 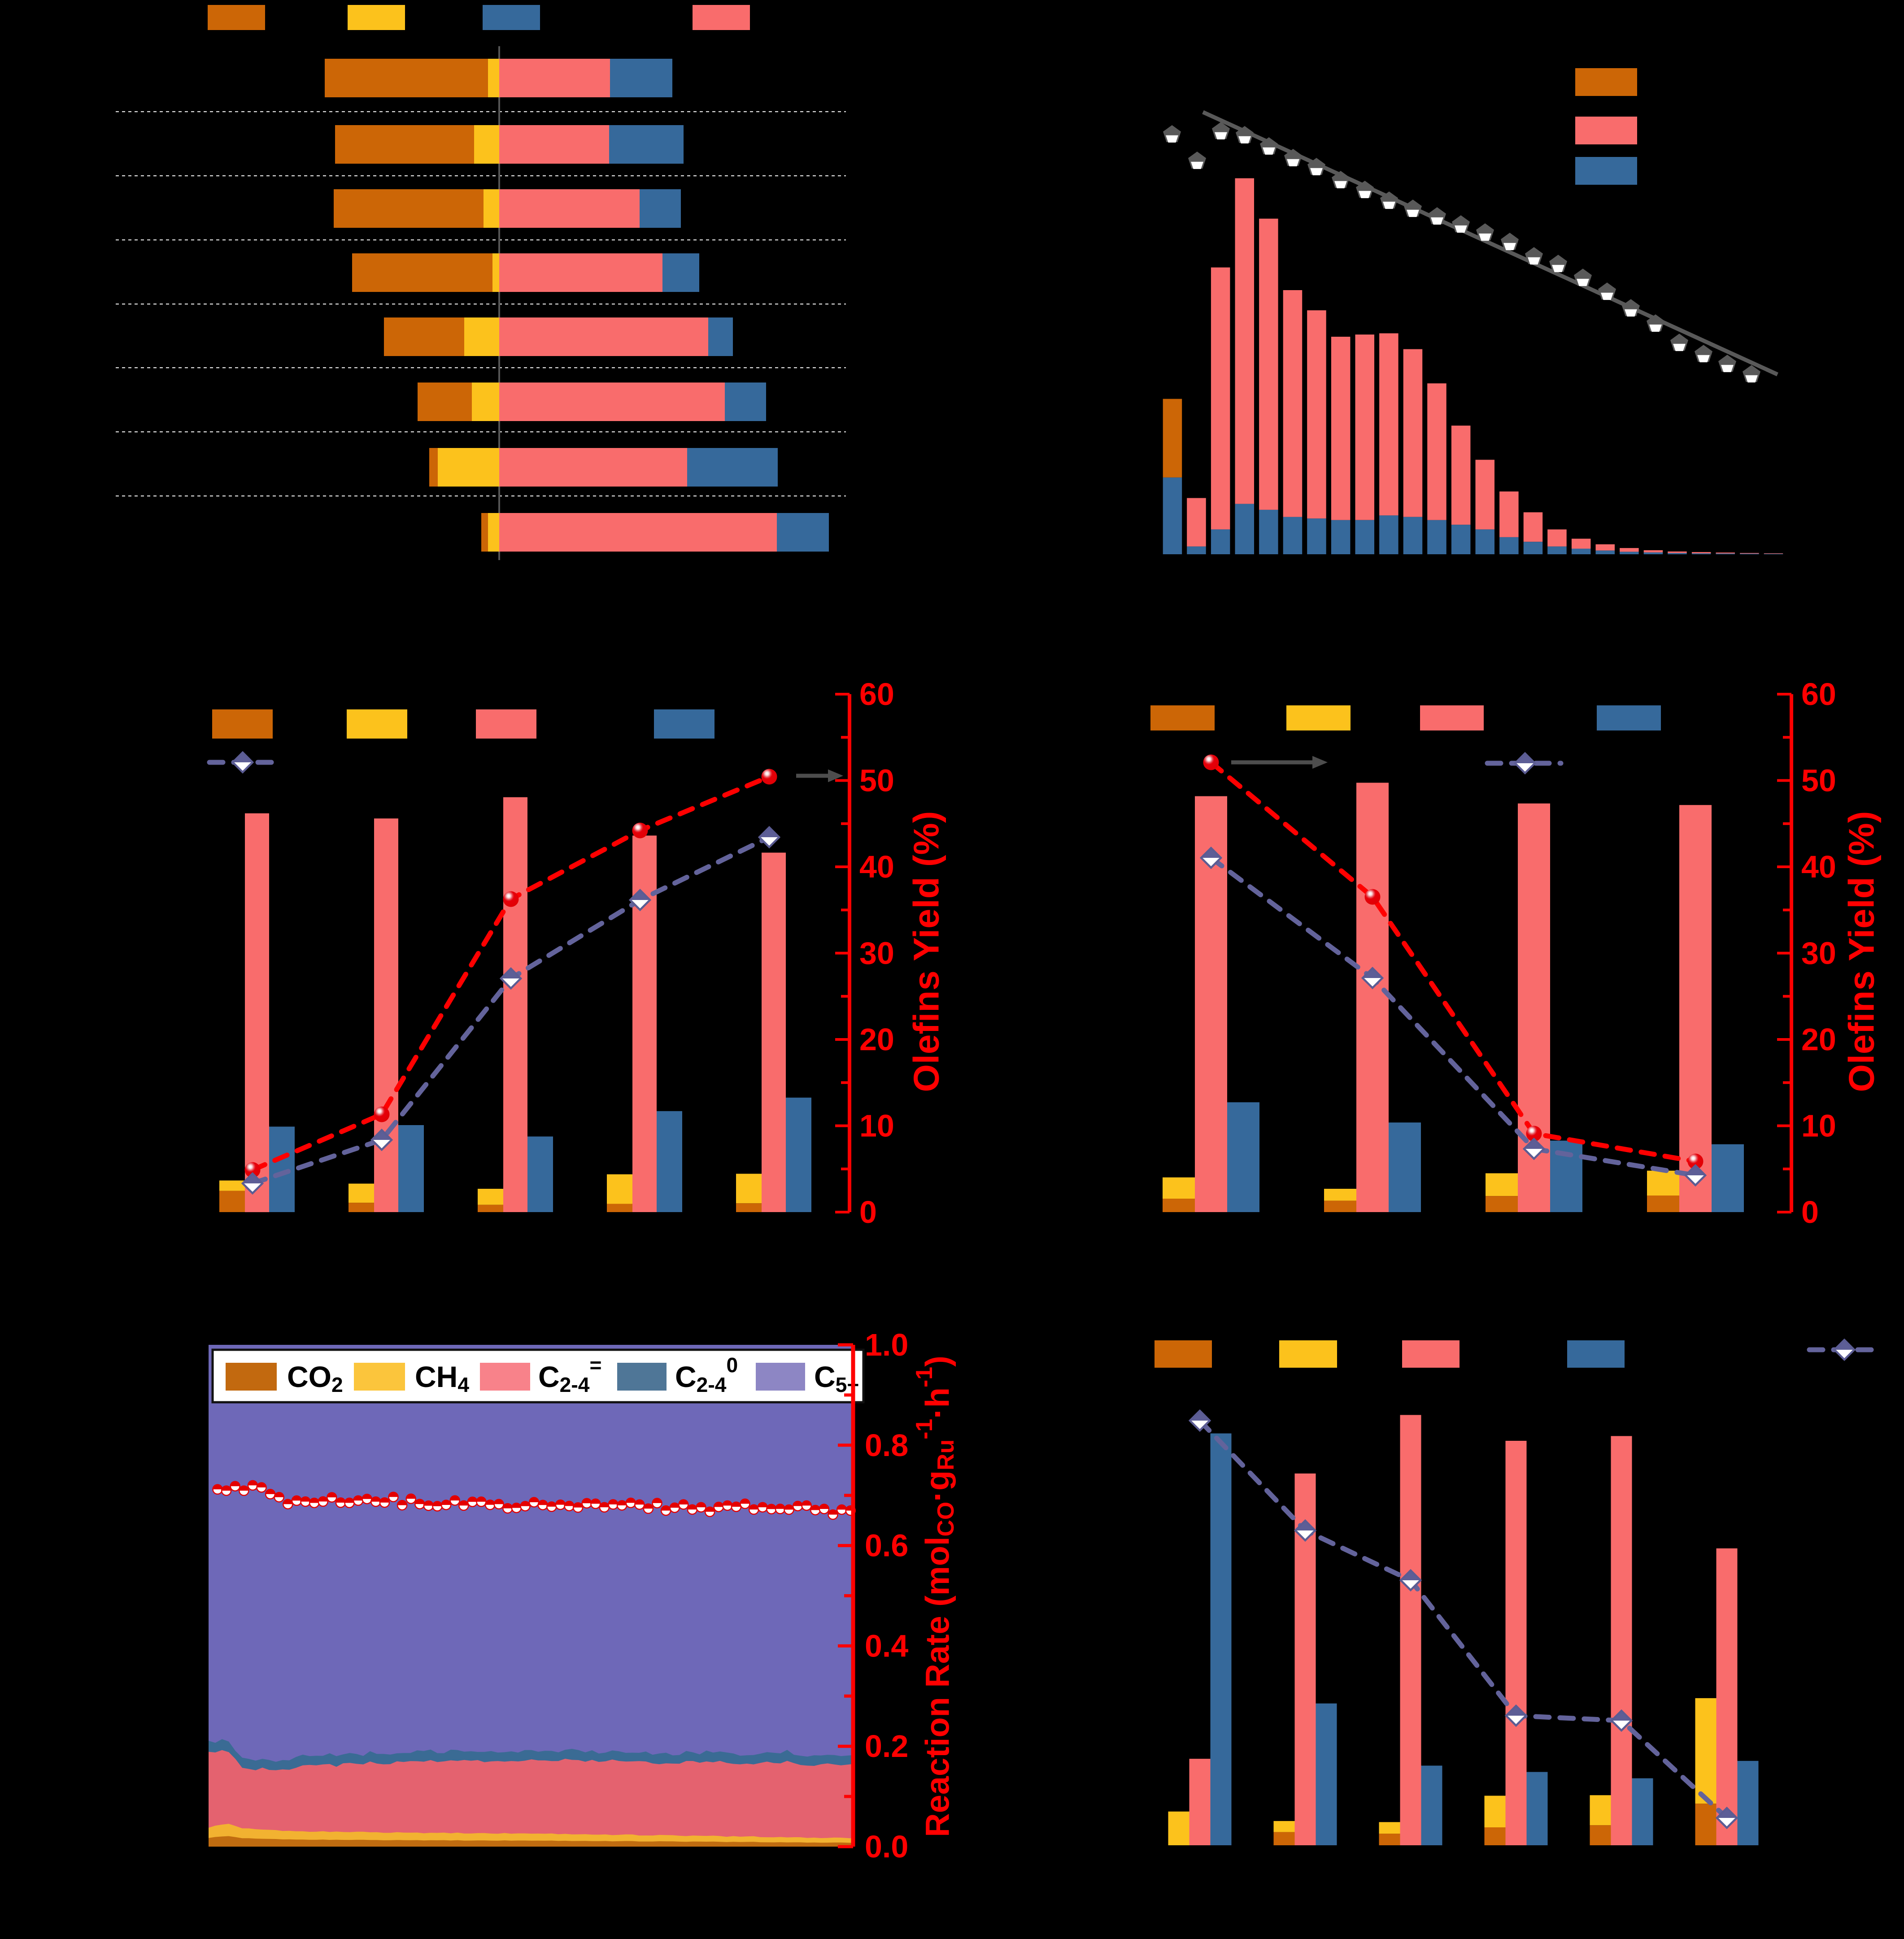 What do you see at coordinates (1773, 590) in the screenshot?
I see `svg-text: 26` at bounding box center [1773, 590].